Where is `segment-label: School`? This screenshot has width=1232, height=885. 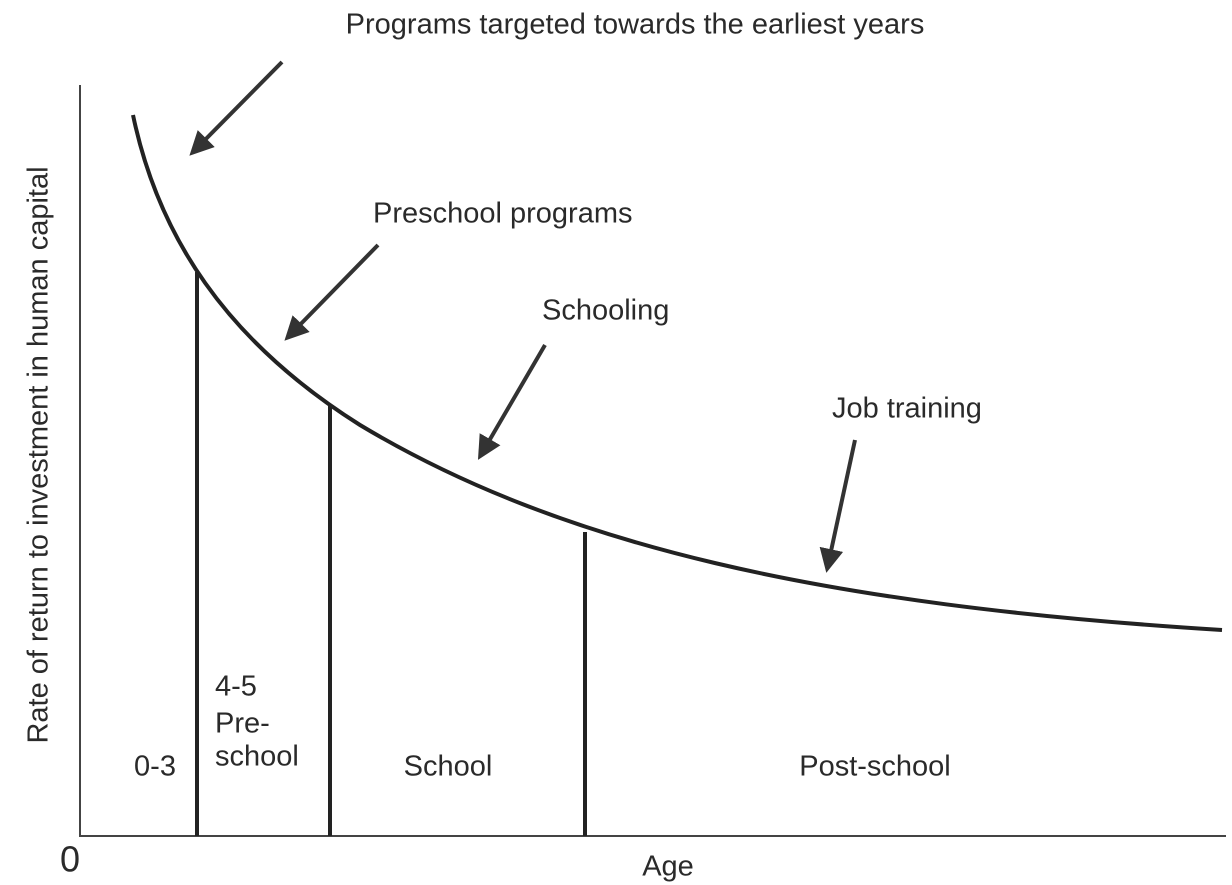
segment-label: School is located at coordinates (448, 767).